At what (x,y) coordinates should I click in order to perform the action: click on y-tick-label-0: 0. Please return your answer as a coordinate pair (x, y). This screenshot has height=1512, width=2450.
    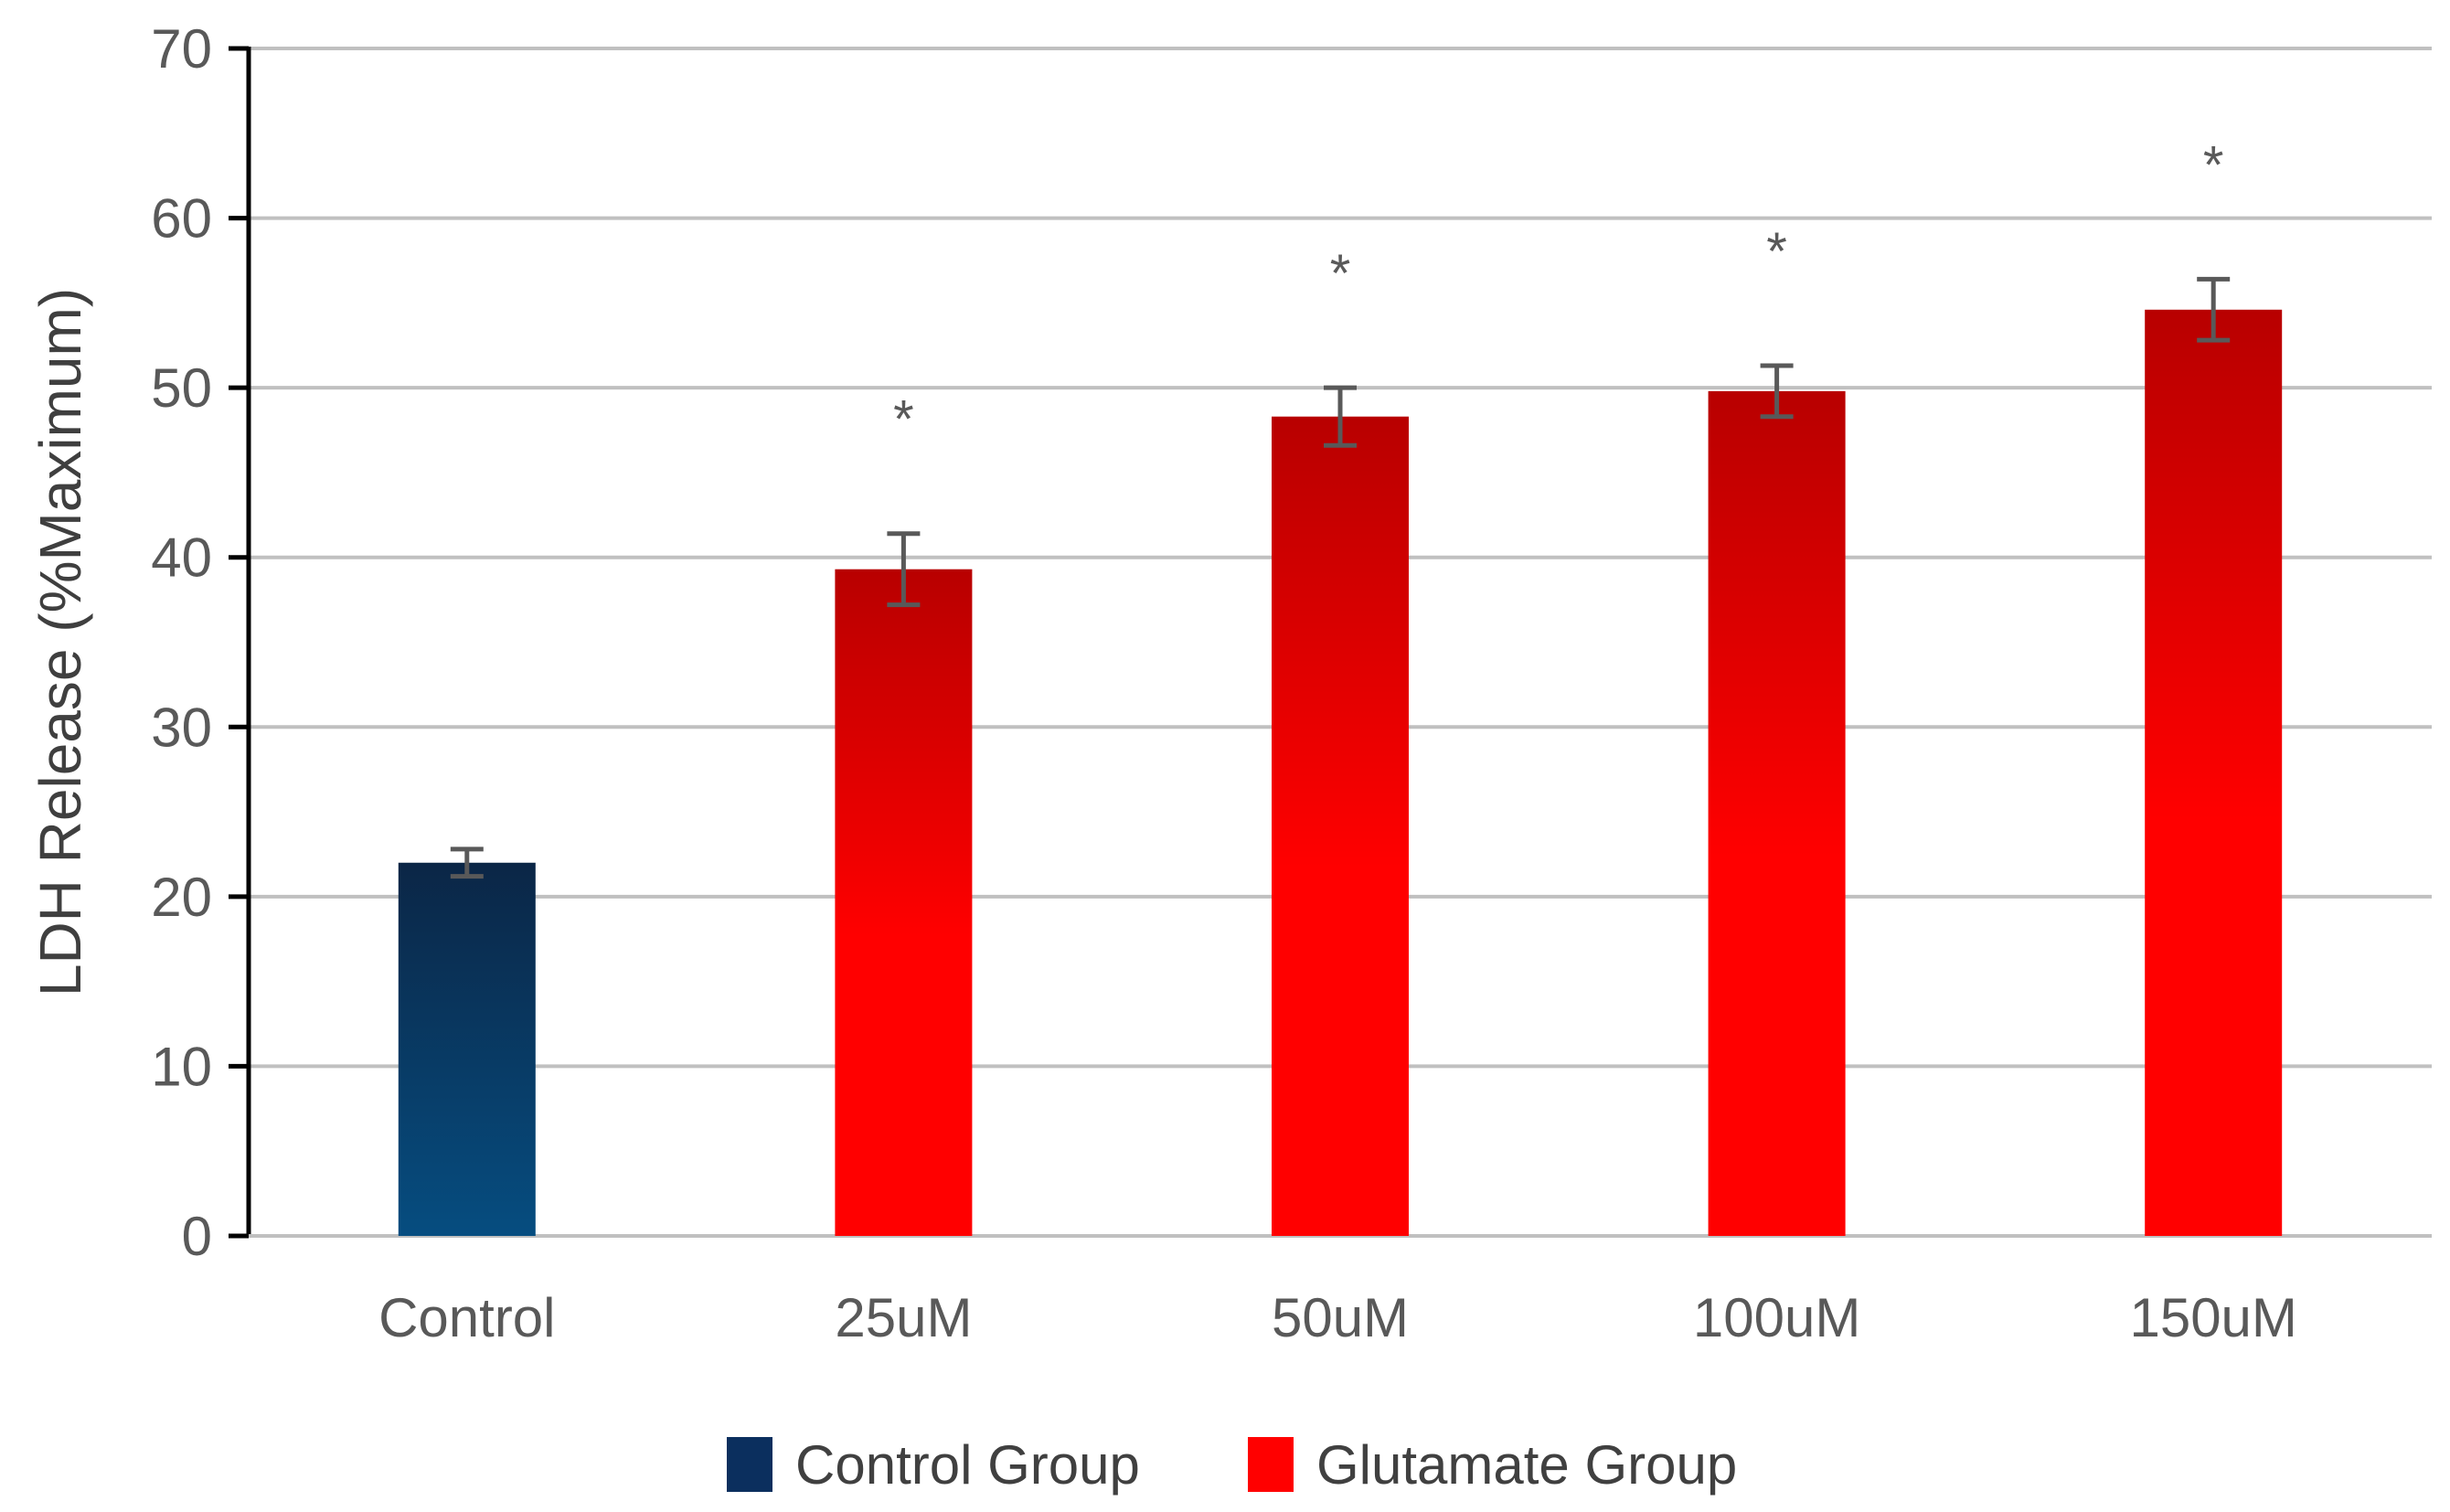
    Looking at the image, I should click on (197, 1236).